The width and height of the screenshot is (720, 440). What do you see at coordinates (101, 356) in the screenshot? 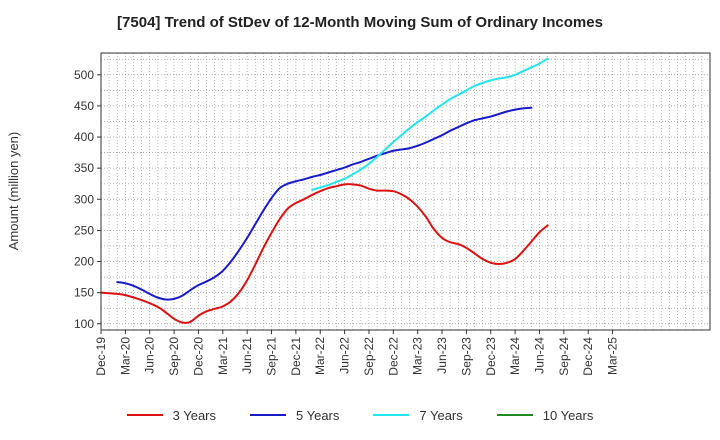
I see `x-tick-label: Dec-19` at bounding box center [101, 356].